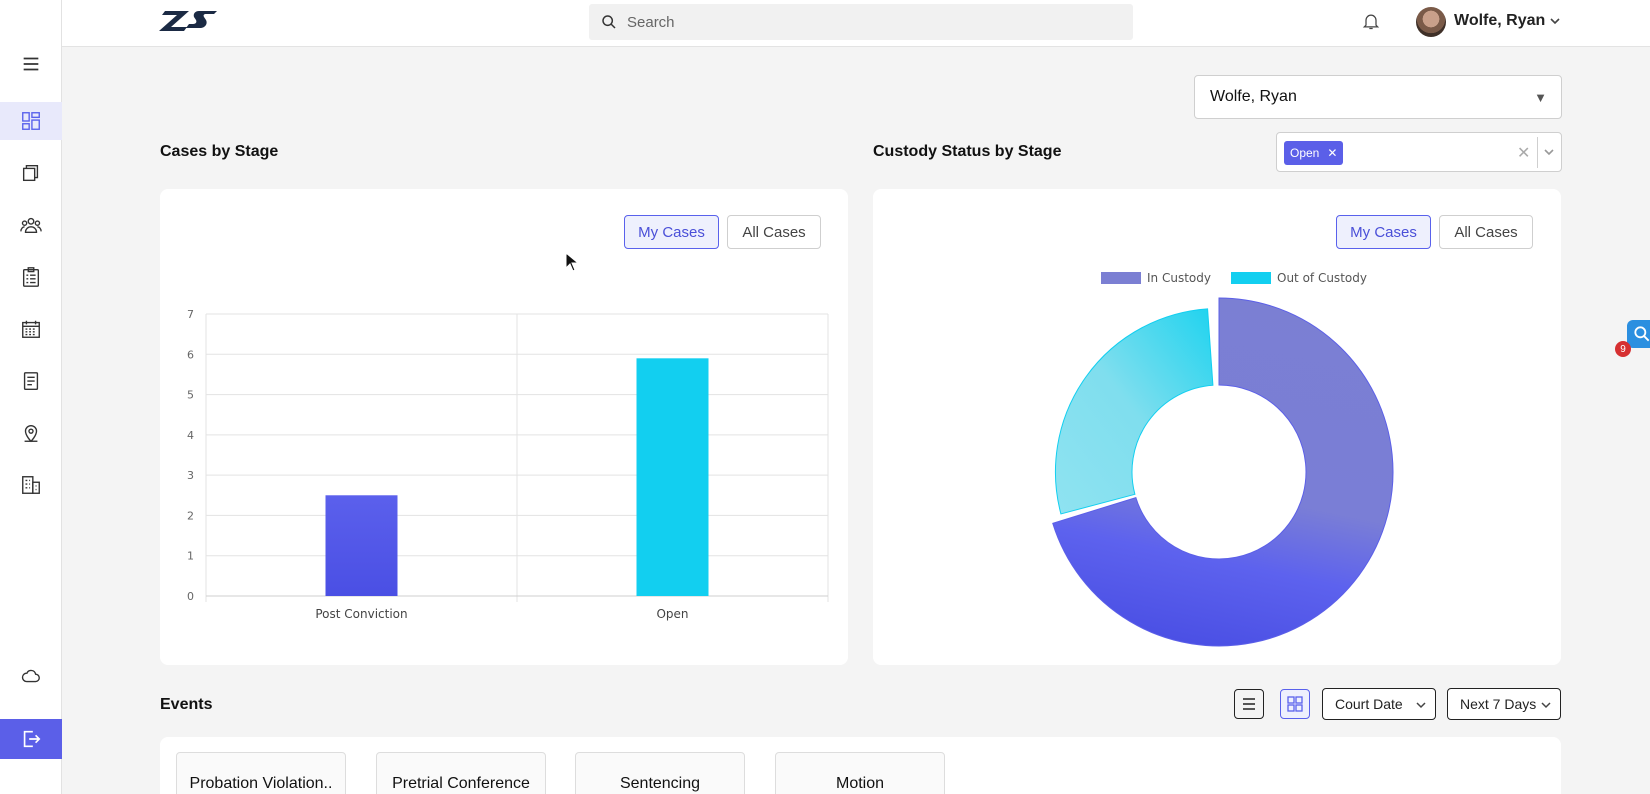 This screenshot has width=1650, height=794. I want to click on y-tick-label: 3, so click(190, 475).